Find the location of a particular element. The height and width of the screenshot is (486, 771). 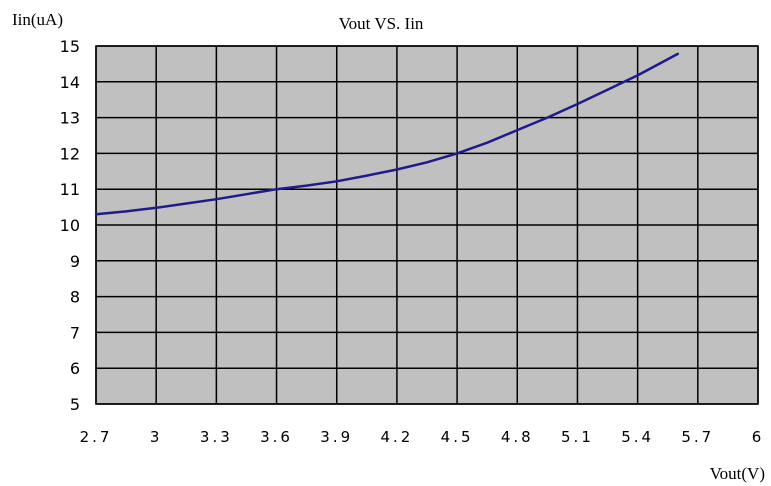

y-tick-label: 5 is located at coordinates (75, 404).